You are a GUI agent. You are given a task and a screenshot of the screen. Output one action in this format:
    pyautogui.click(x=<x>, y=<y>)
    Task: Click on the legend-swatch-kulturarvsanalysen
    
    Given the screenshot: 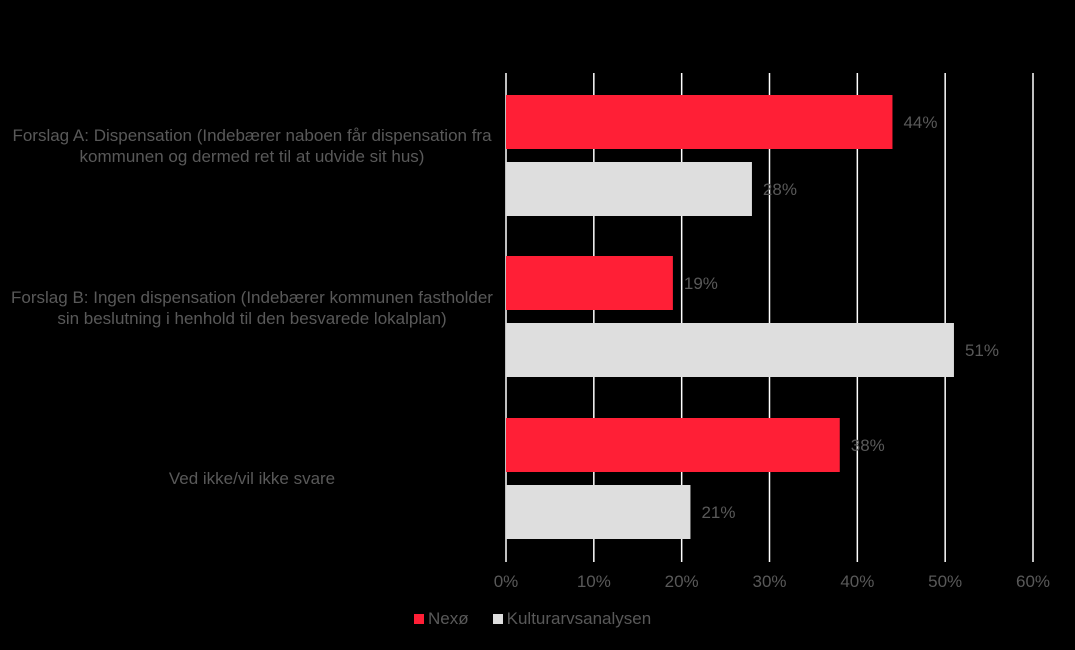 What is the action you would take?
    pyautogui.click(x=497, y=619)
    